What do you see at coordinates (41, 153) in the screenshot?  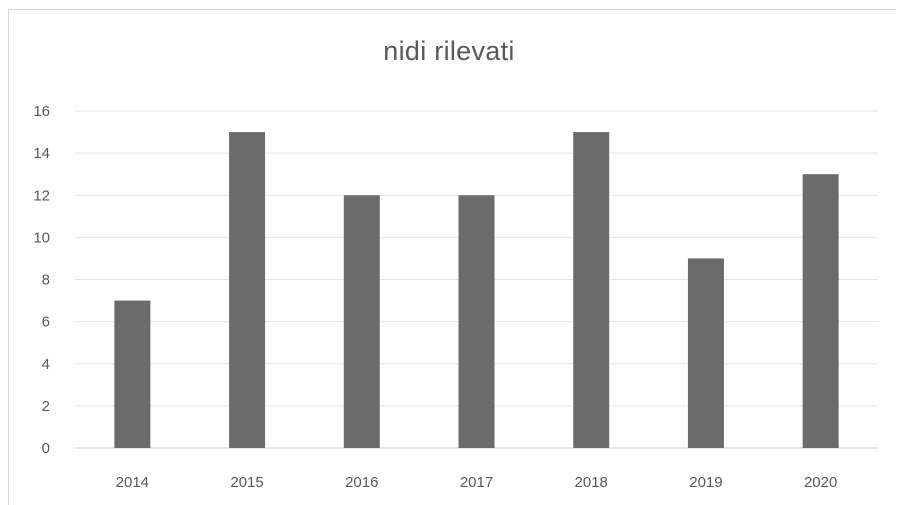 I see `y-tick-label: 14` at bounding box center [41, 153].